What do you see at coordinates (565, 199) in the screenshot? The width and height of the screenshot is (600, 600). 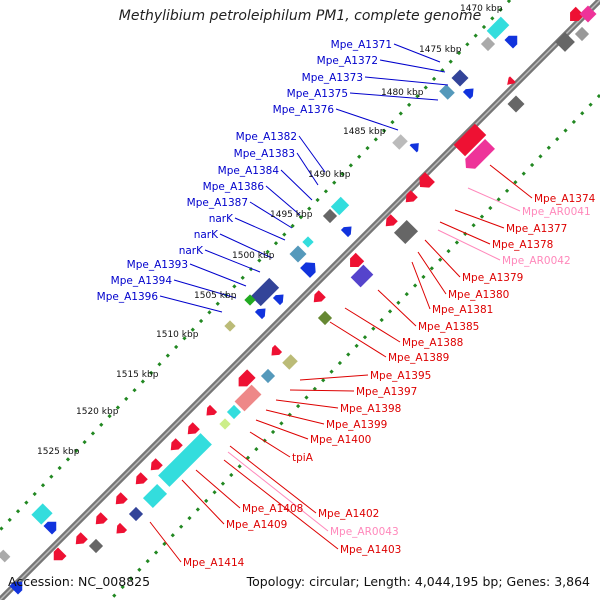 I see `gene-label-reverse: Mpe_A1374` at bounding box center [565, 199].